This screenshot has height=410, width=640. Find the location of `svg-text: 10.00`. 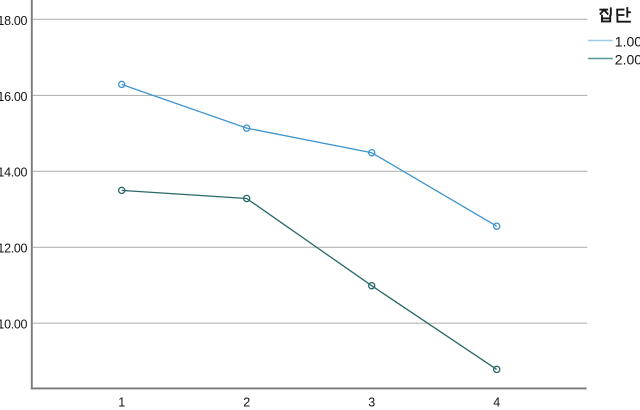

svg-text: 10.00 is located at coordinates (14, 325).